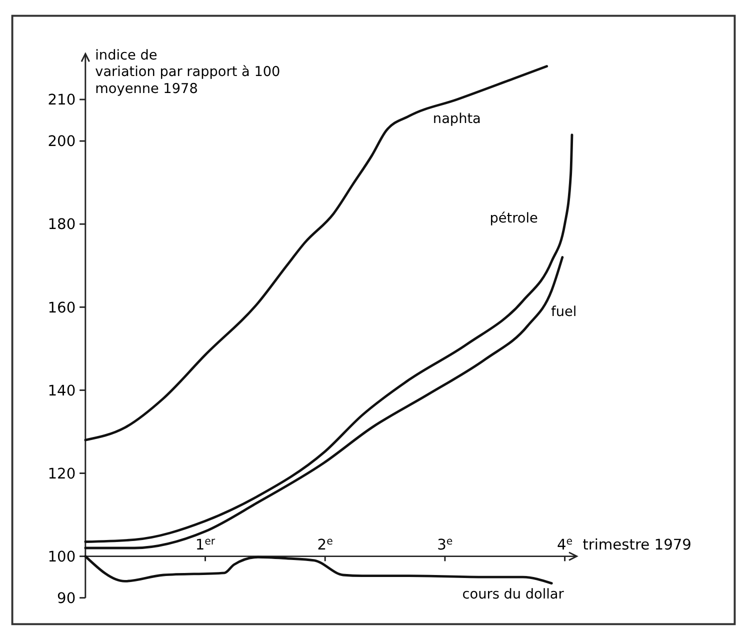 The width and height of the screenshot is (747, 638). What do you see at coordinates (318, 570) in the screenshot?
I see `line-series` at bounding box center [318, 570].